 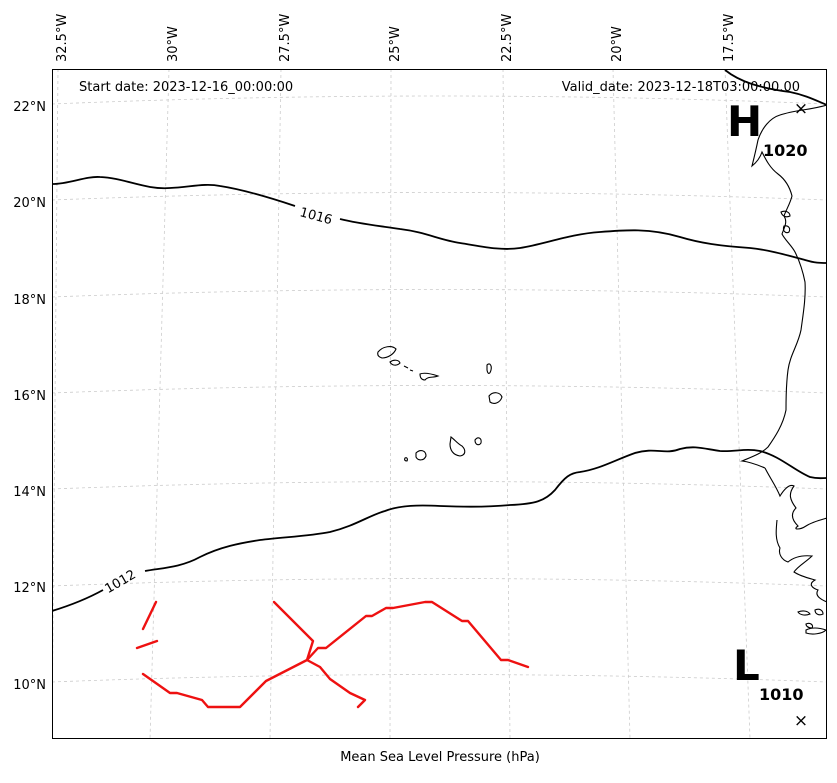 I want to click on cape-verde-santiago, so click(x=457, y=446).